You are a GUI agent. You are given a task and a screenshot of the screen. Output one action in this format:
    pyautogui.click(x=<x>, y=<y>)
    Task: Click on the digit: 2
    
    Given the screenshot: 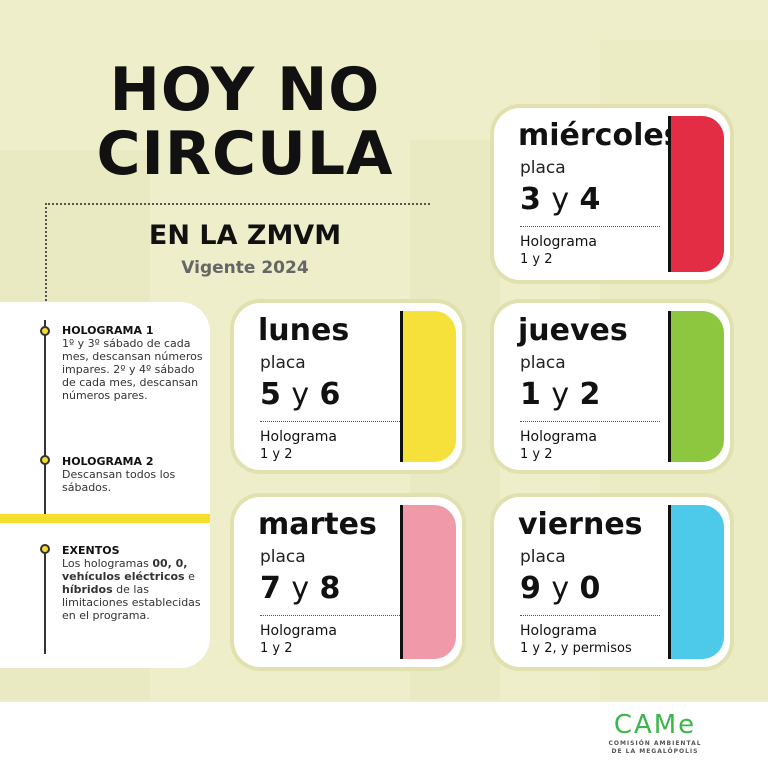 What is the action you would take?
    pyautogui.click(x=590, y=394)
    